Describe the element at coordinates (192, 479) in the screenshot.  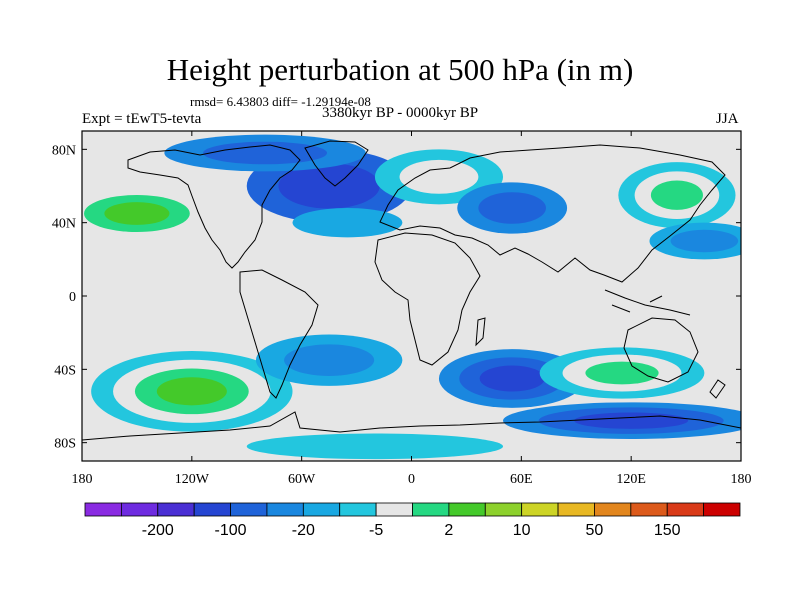
I see `x-tick-label: 120W` at that location.